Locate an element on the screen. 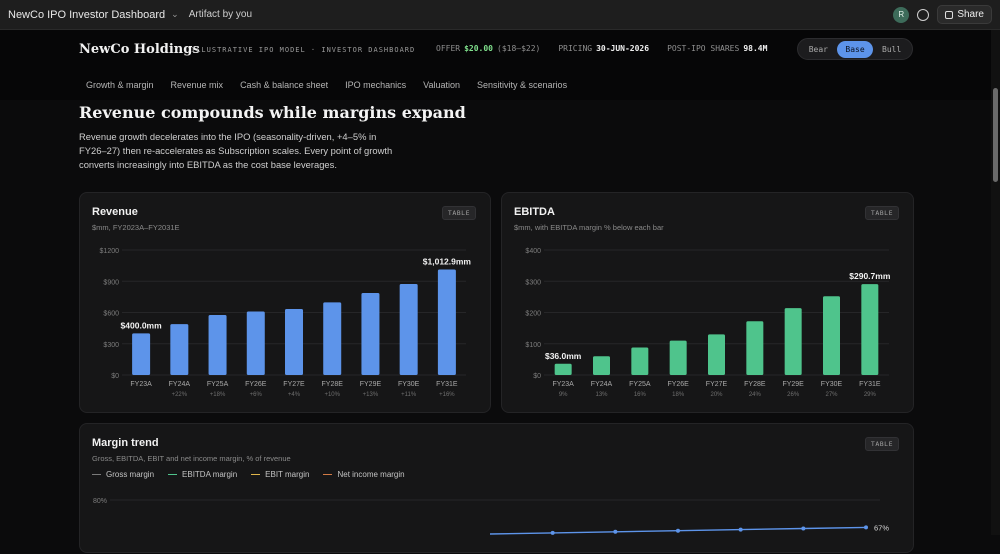 The image size is (1000, 554). ebitda-ytick: $0 is located at coordinates (537, 376).